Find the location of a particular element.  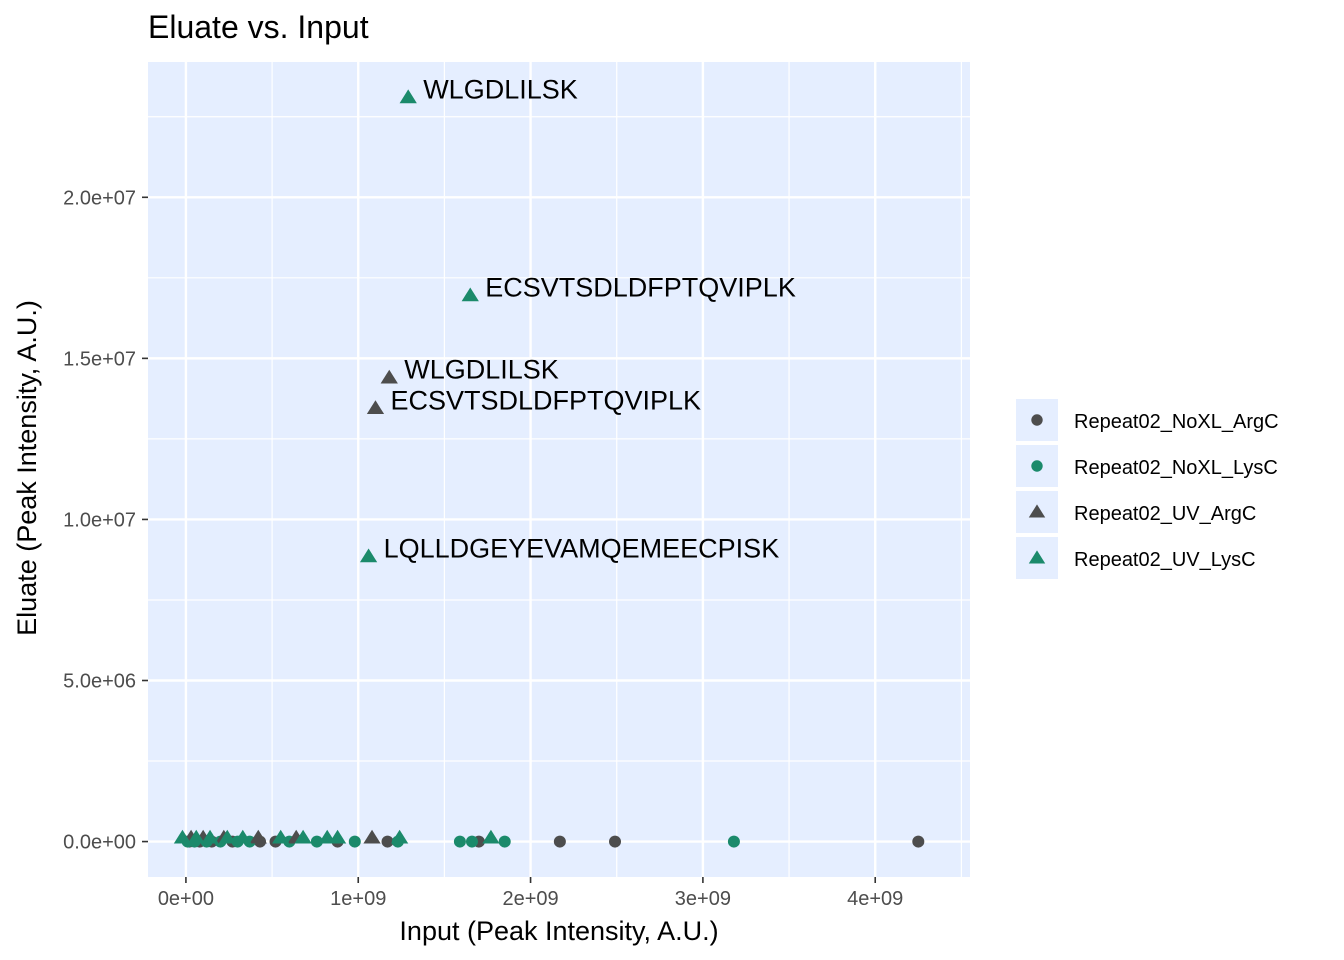

y-tick-label: 0.0e+00 is located at coordinates (99, 843).